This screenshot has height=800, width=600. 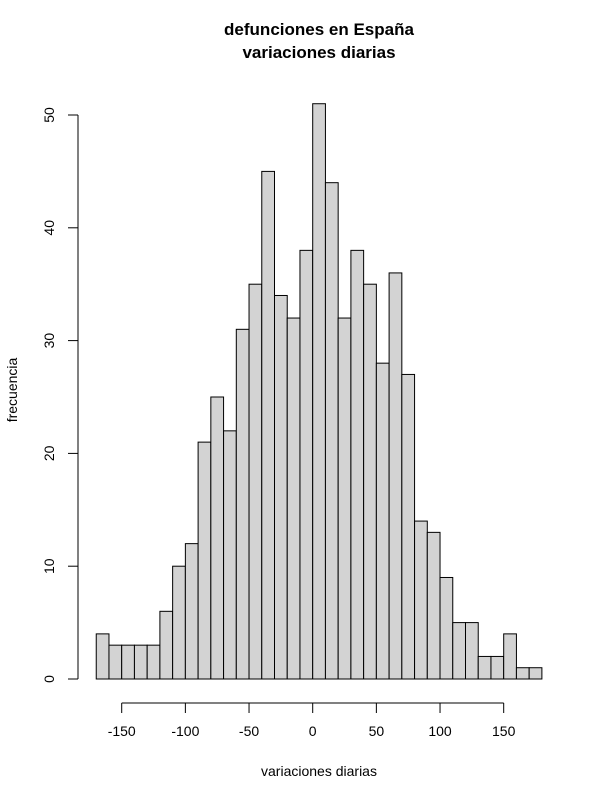 I want to click on y-tick-label: 20, so click(x=49, y=453).